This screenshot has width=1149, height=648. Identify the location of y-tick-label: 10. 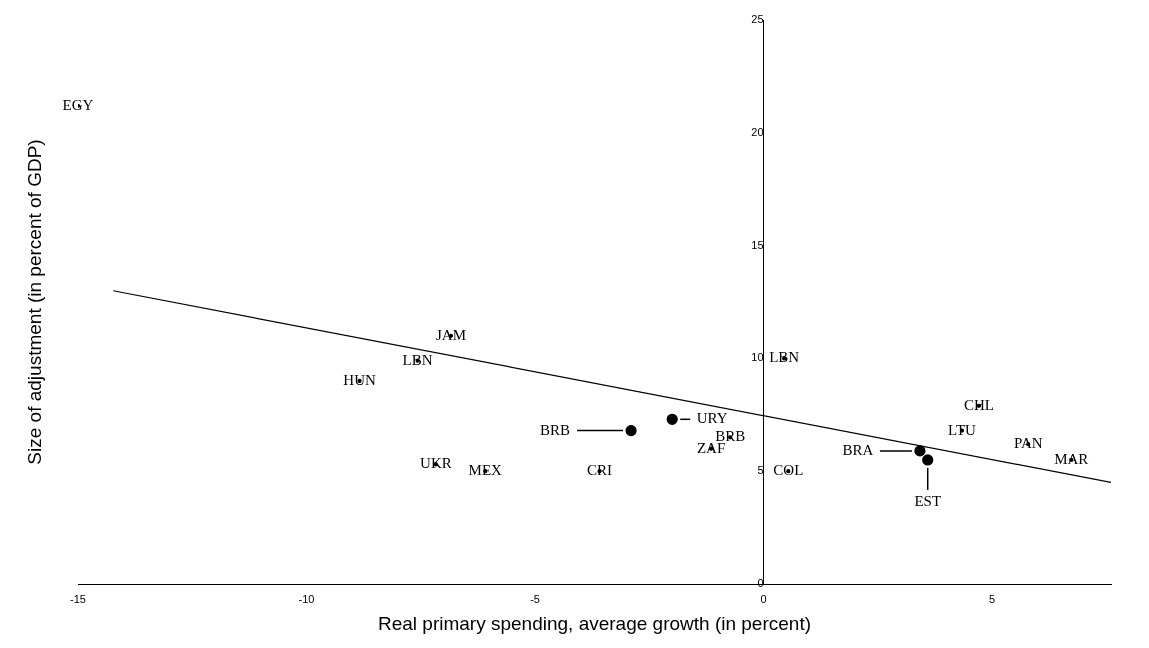
(757, 357).